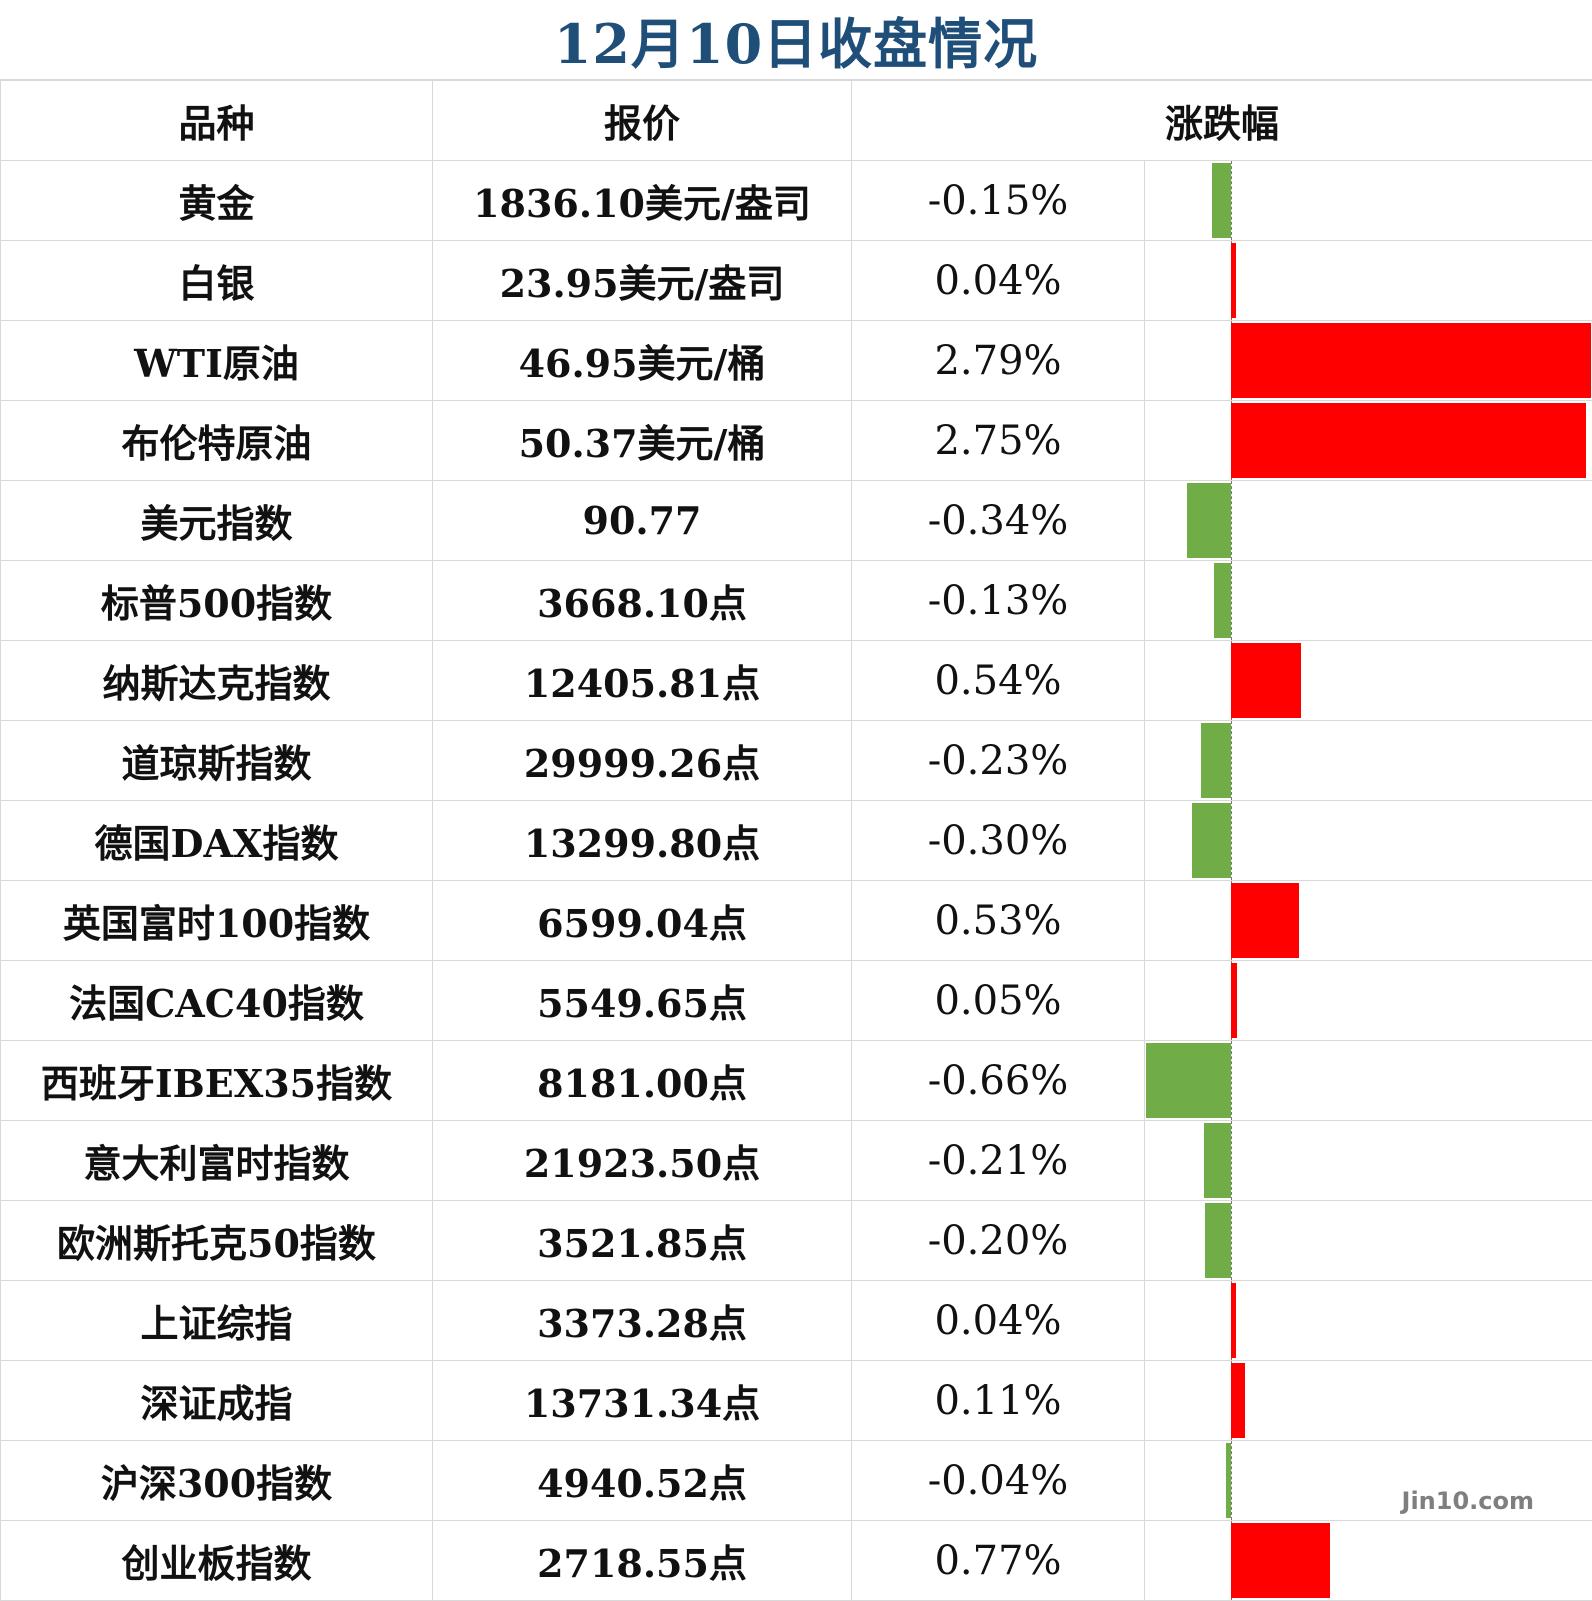 The width and height of the screenshot is (1592, 1601). I want to click on change-cell: 0.53%, so click(998, 920).